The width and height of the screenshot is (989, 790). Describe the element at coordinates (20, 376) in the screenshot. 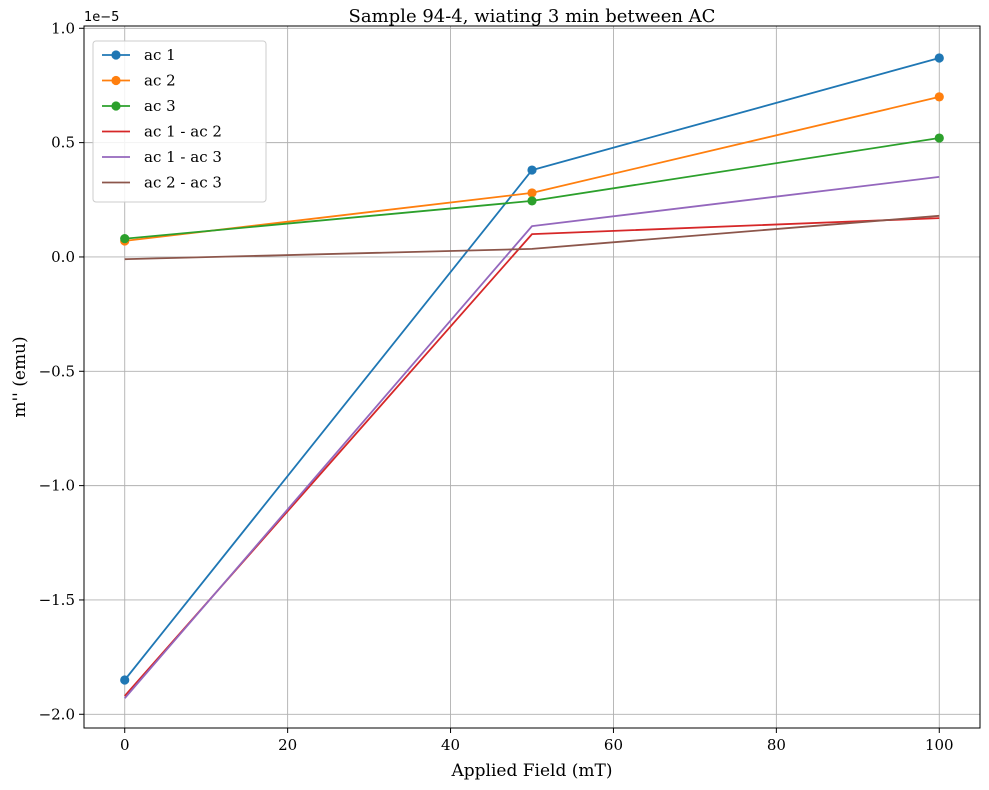

I see `y-axis-label: m'' (emu)` at that location.